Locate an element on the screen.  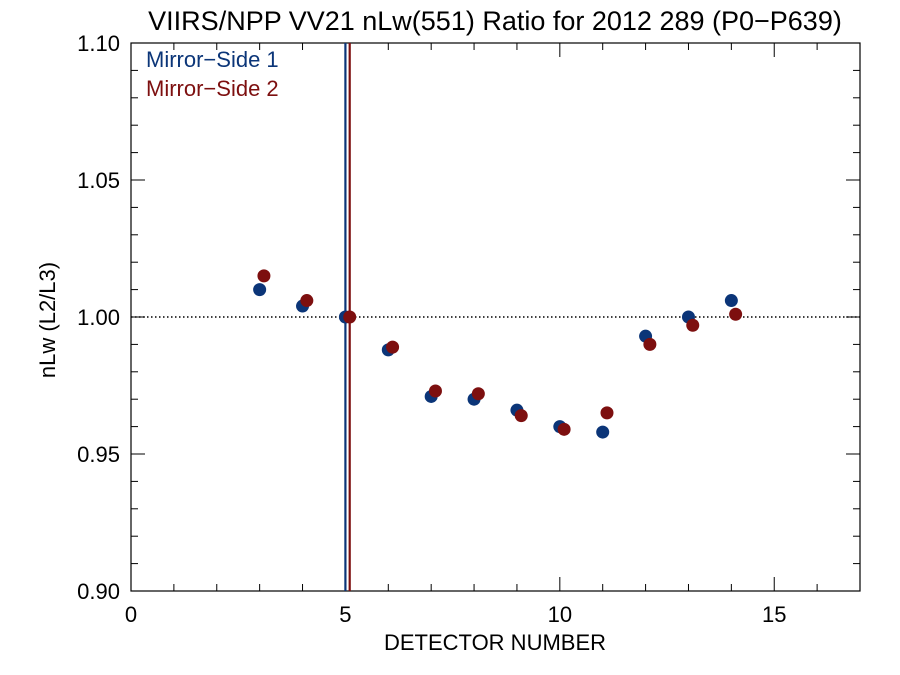
x-tick-label: 5 is located at coordinates (345, 614).